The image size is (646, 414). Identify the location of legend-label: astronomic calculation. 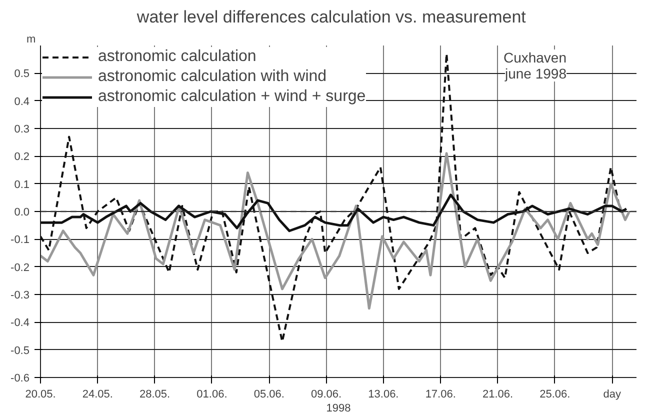
(177, 57).